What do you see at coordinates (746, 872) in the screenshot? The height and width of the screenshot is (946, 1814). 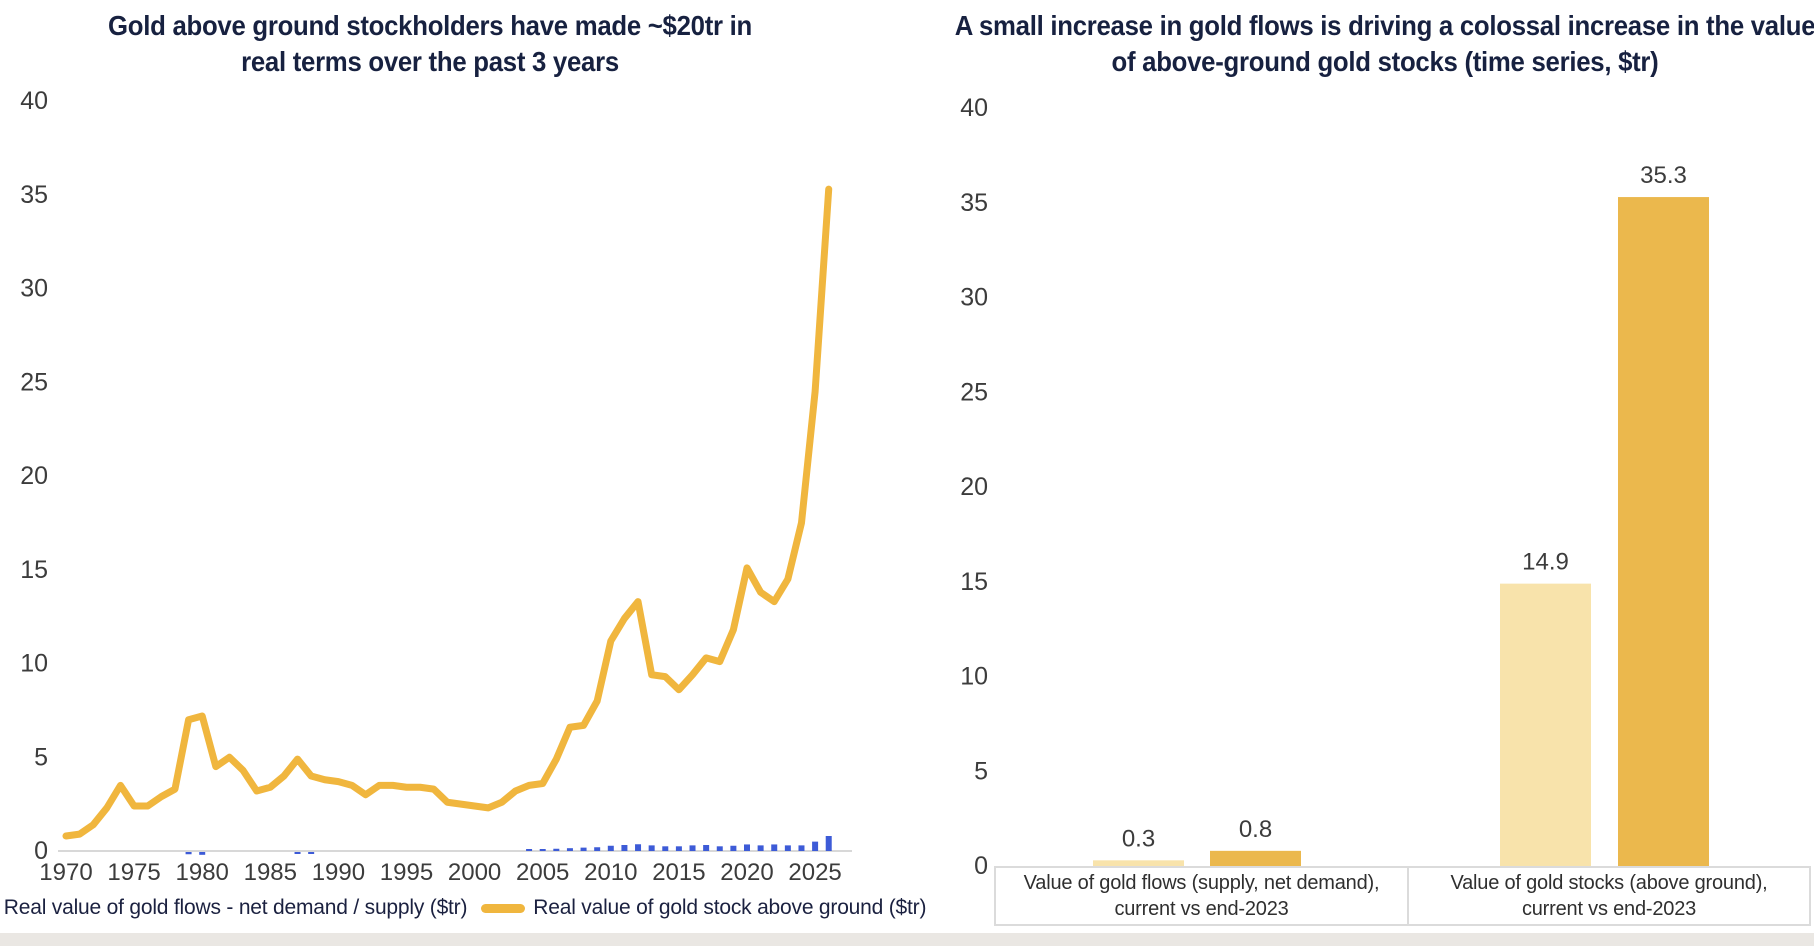 I see `x-axis-tick: 2020` at bounding box center [746, 872].